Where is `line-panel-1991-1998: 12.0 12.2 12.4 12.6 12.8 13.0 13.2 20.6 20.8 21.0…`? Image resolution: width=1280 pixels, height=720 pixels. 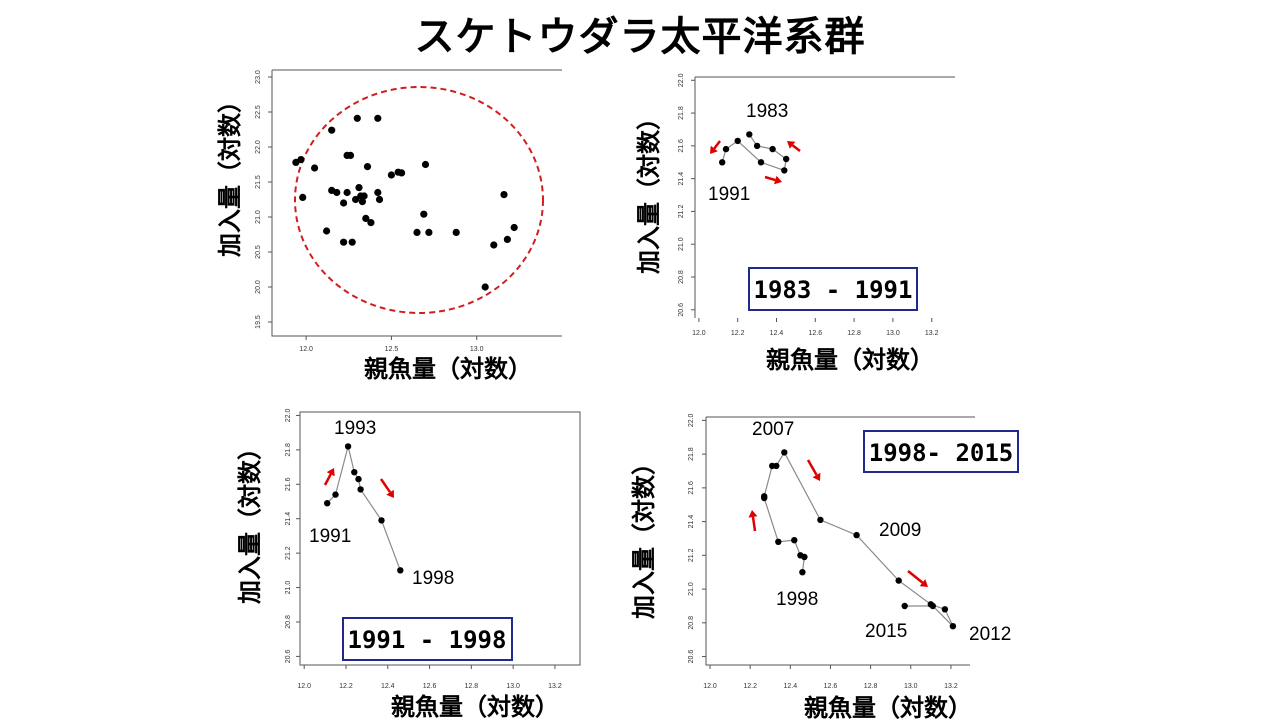 line-panel-1991-1998: 12.0 12.2 12.4 12.6 12.8 13.0 13.2 20.6 20.8 21.0… is located at coordinates (408, 564).